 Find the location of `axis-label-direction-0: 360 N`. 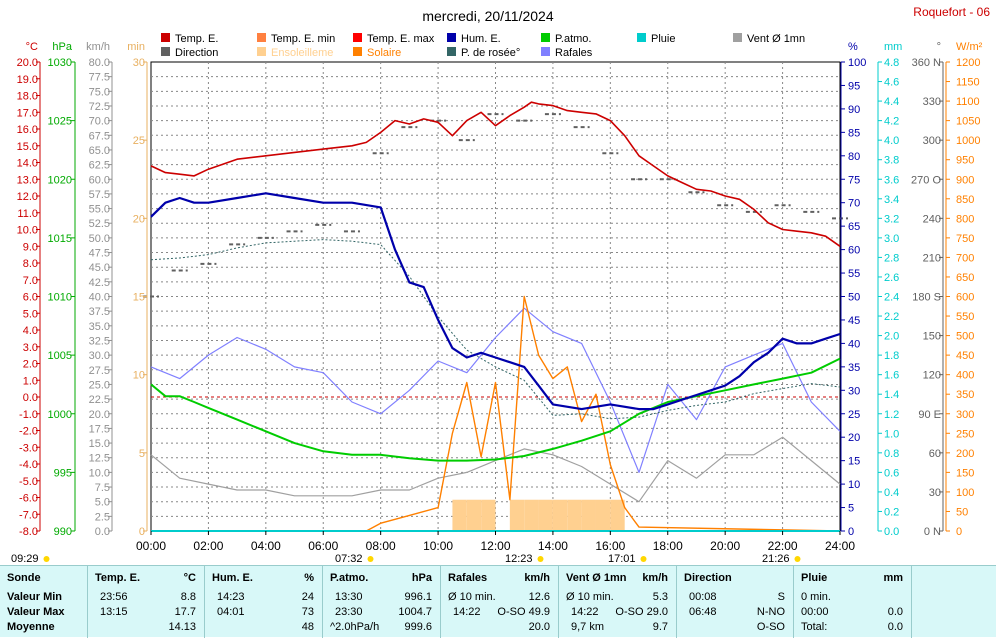

axis-label-direction-0: 360 N is located at coordinates (926, 63).